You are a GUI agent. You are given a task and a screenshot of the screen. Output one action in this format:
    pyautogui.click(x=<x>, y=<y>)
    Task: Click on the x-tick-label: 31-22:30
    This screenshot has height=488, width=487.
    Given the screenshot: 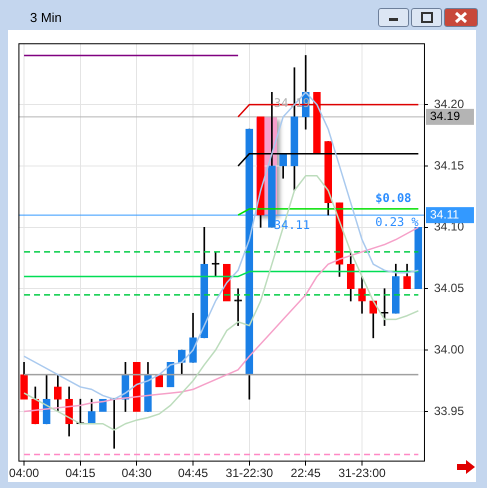 What is the action you would take?
    pyautogui.click(x=250, y=473)
    